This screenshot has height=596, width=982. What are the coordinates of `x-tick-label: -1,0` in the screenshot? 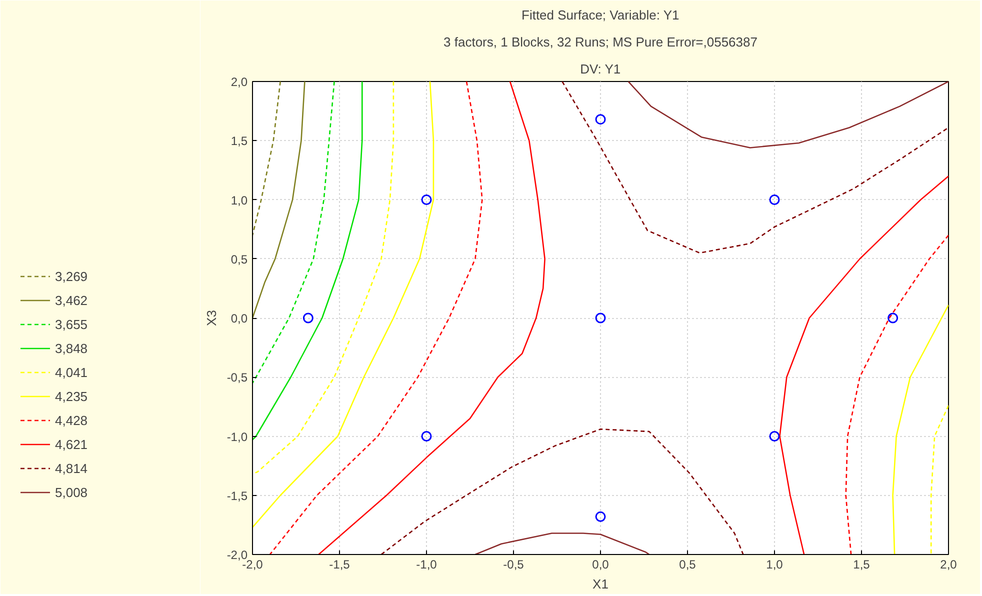 It's located at (427, 565).